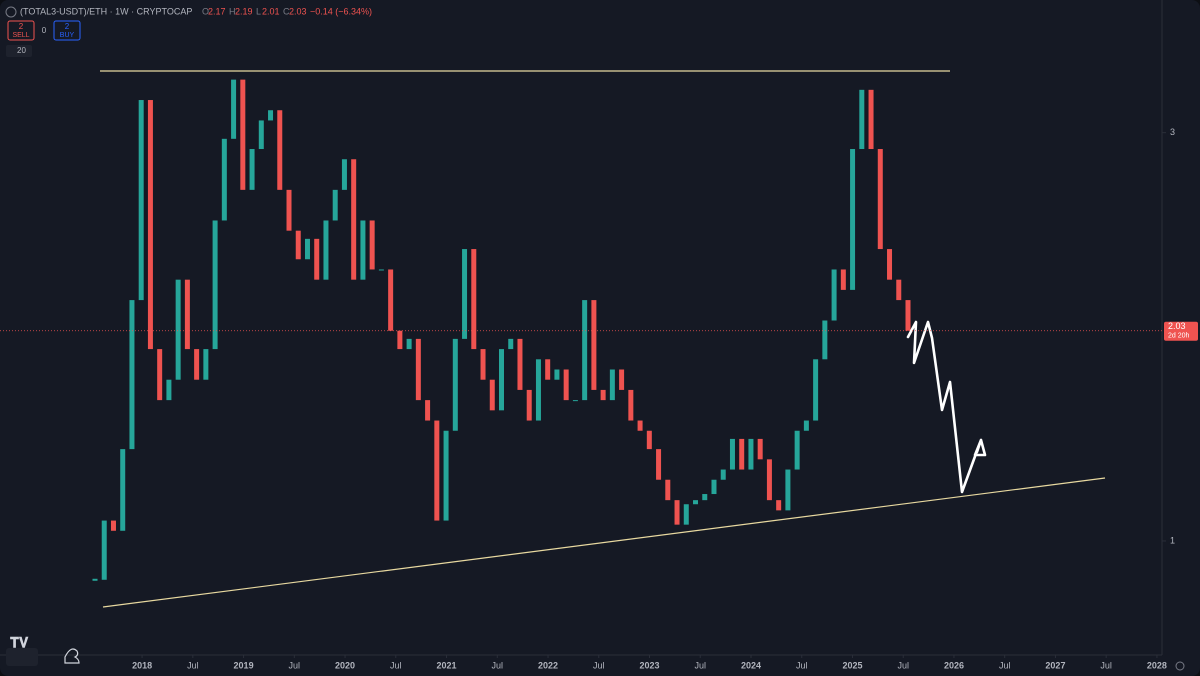  I want to click on indicator-value: 20, so click(21, 50).